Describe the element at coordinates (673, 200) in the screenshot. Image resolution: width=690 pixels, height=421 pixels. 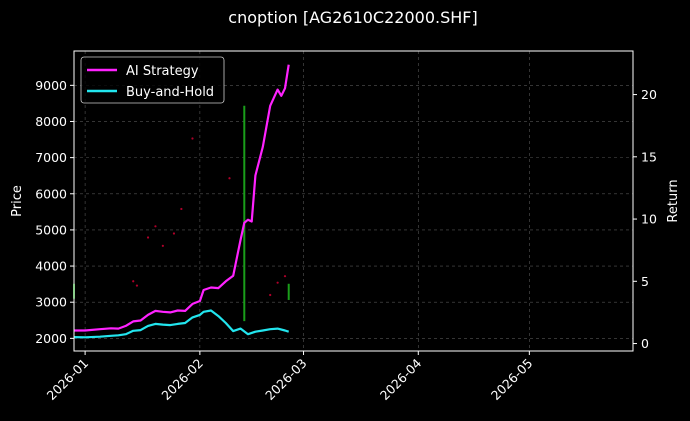
I see `y-axis-right-title: Return` at that location.